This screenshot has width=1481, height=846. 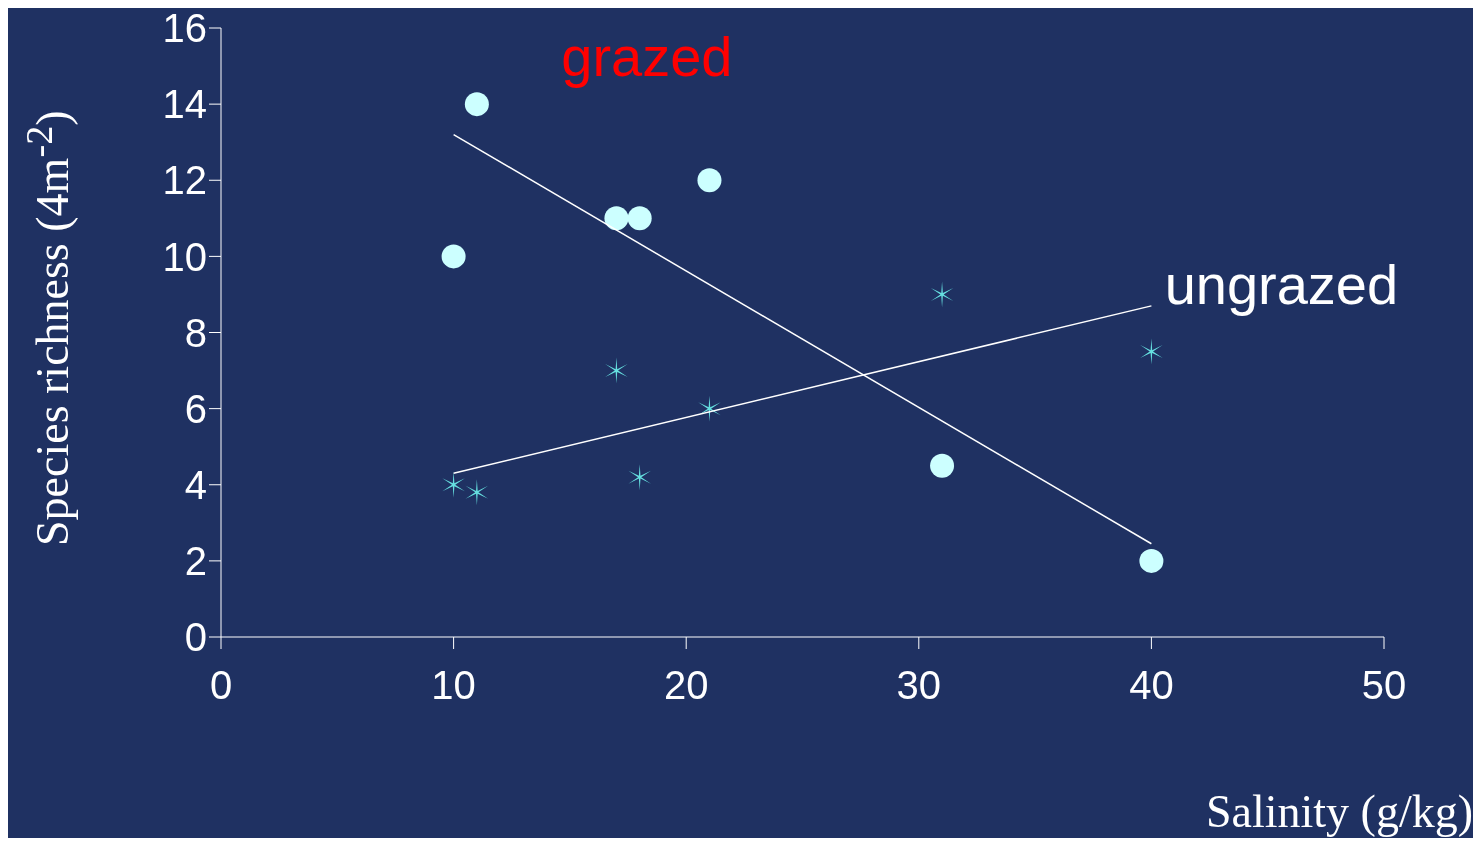 I want to click on series-label: ungrazed, so click(x=1281, y=284).